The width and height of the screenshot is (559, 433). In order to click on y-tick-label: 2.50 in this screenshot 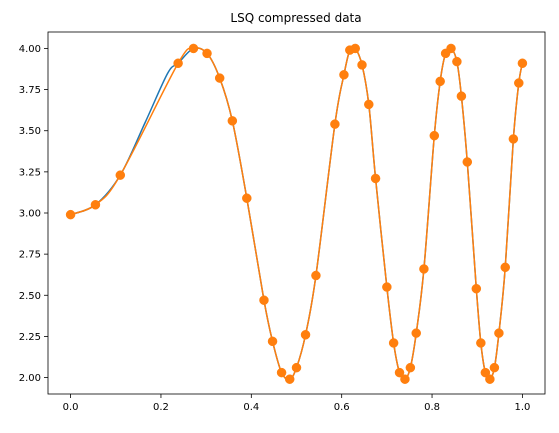, I will do `click(30, 296)`.